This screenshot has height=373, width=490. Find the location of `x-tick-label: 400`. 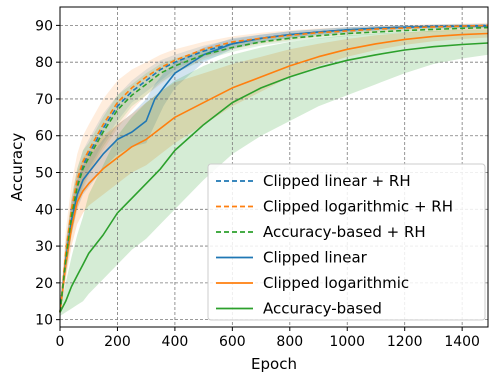

x-tick-label: 400 is located at coordinates (175, 342).